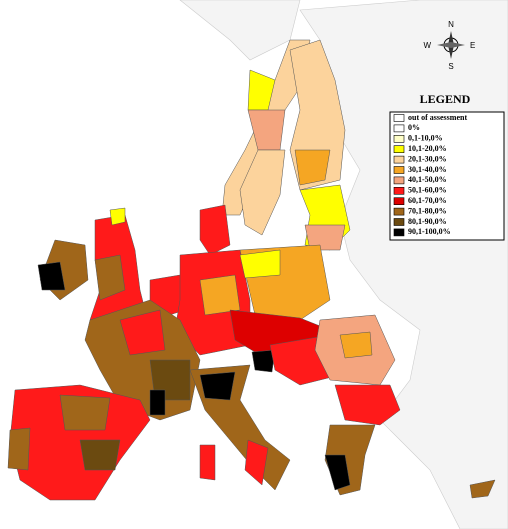 This screenshot has height=529, width=508. What do you see at coordinates (449, 45) in the screenshot?
I see `compass: N E S W` at bounding box center [449, 45].